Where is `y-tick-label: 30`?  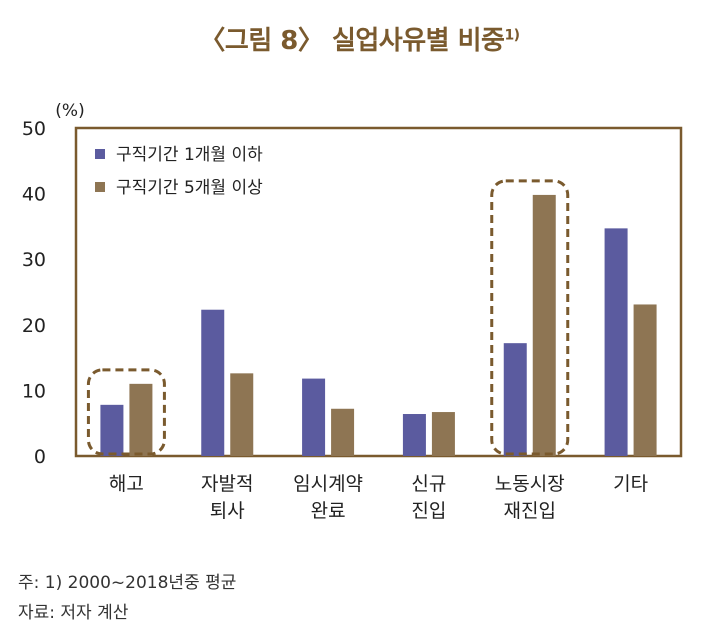 y-tick-label: 30 is located at coordinates (34, 260).